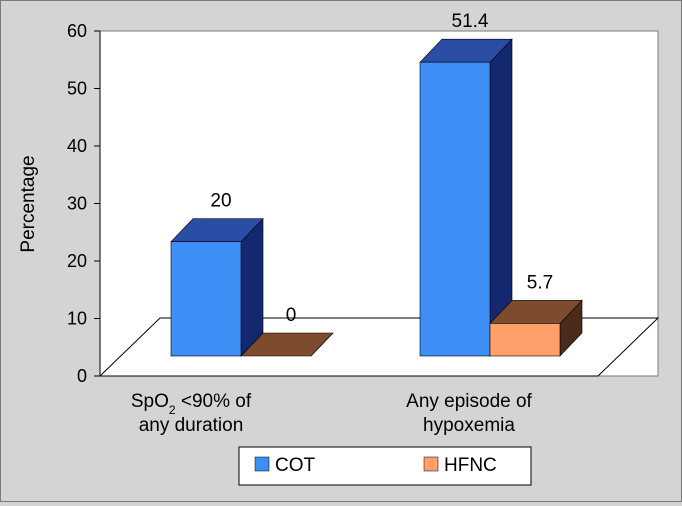 The image size is (682, 506). I want to click on legend-label-cot: COT, so click(295, 465).